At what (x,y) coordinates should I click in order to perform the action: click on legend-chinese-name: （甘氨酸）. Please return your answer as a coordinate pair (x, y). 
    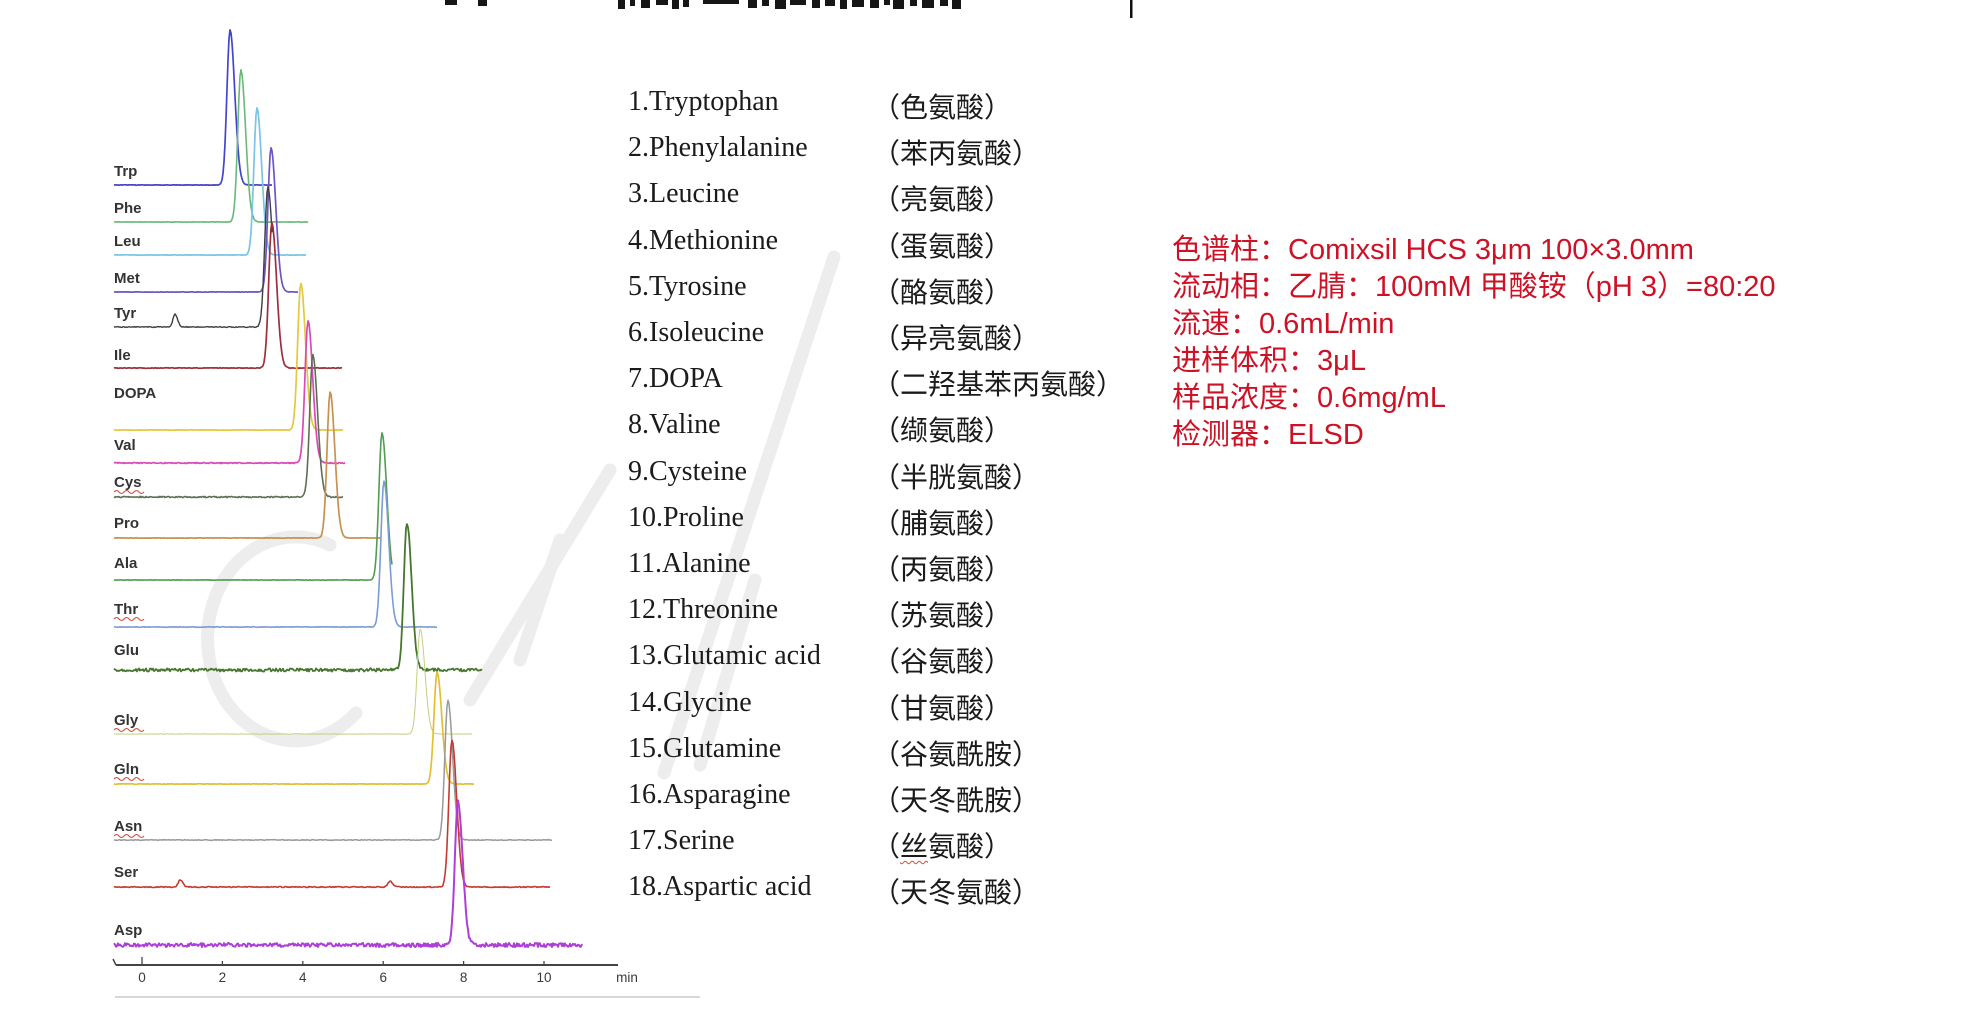
    Looking at the image, I should click on (942, 709).